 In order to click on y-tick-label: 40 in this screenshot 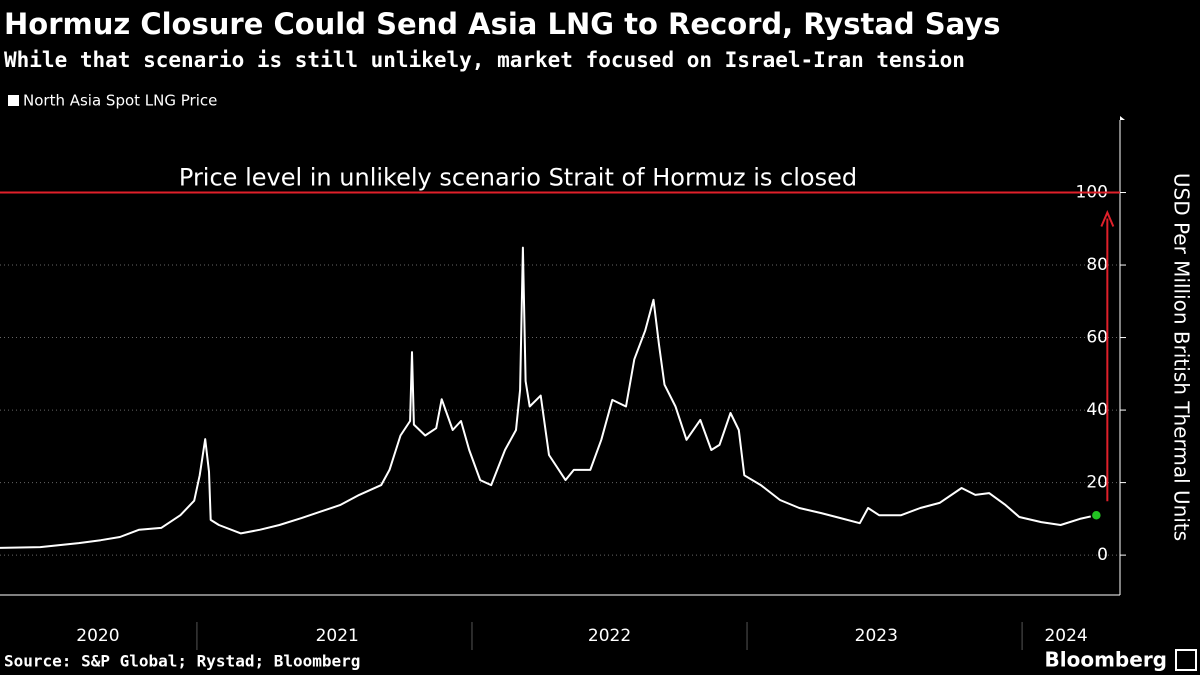, I will do `click(1097, 410)`.